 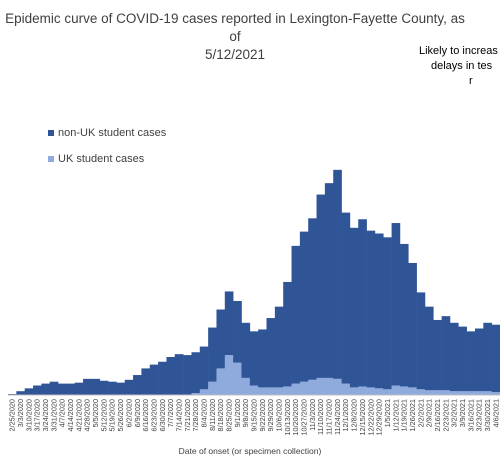 I want to click on legend-item-non-uk: non-UK student cases, so click(x=107, y=133).